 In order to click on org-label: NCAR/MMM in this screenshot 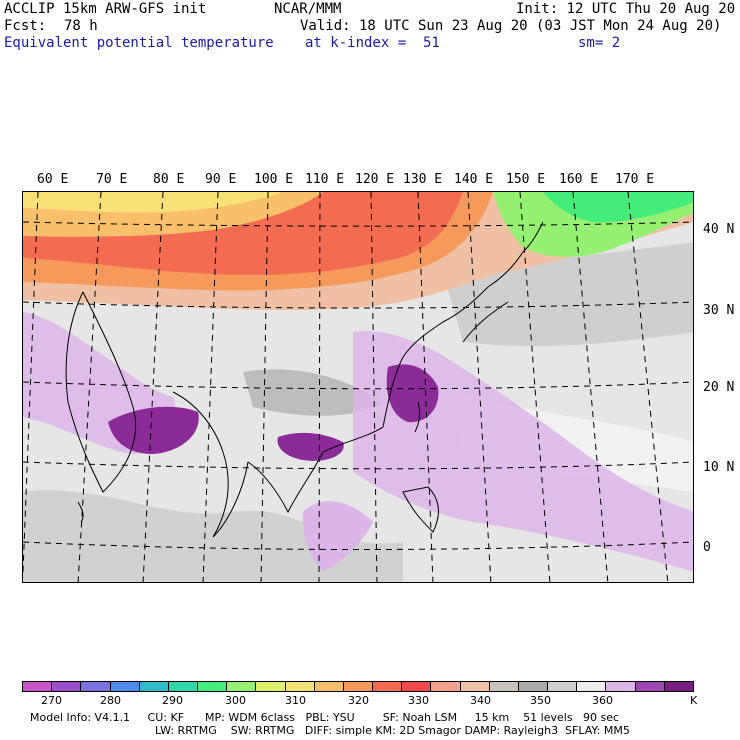, I will do `click(308, 9)`.